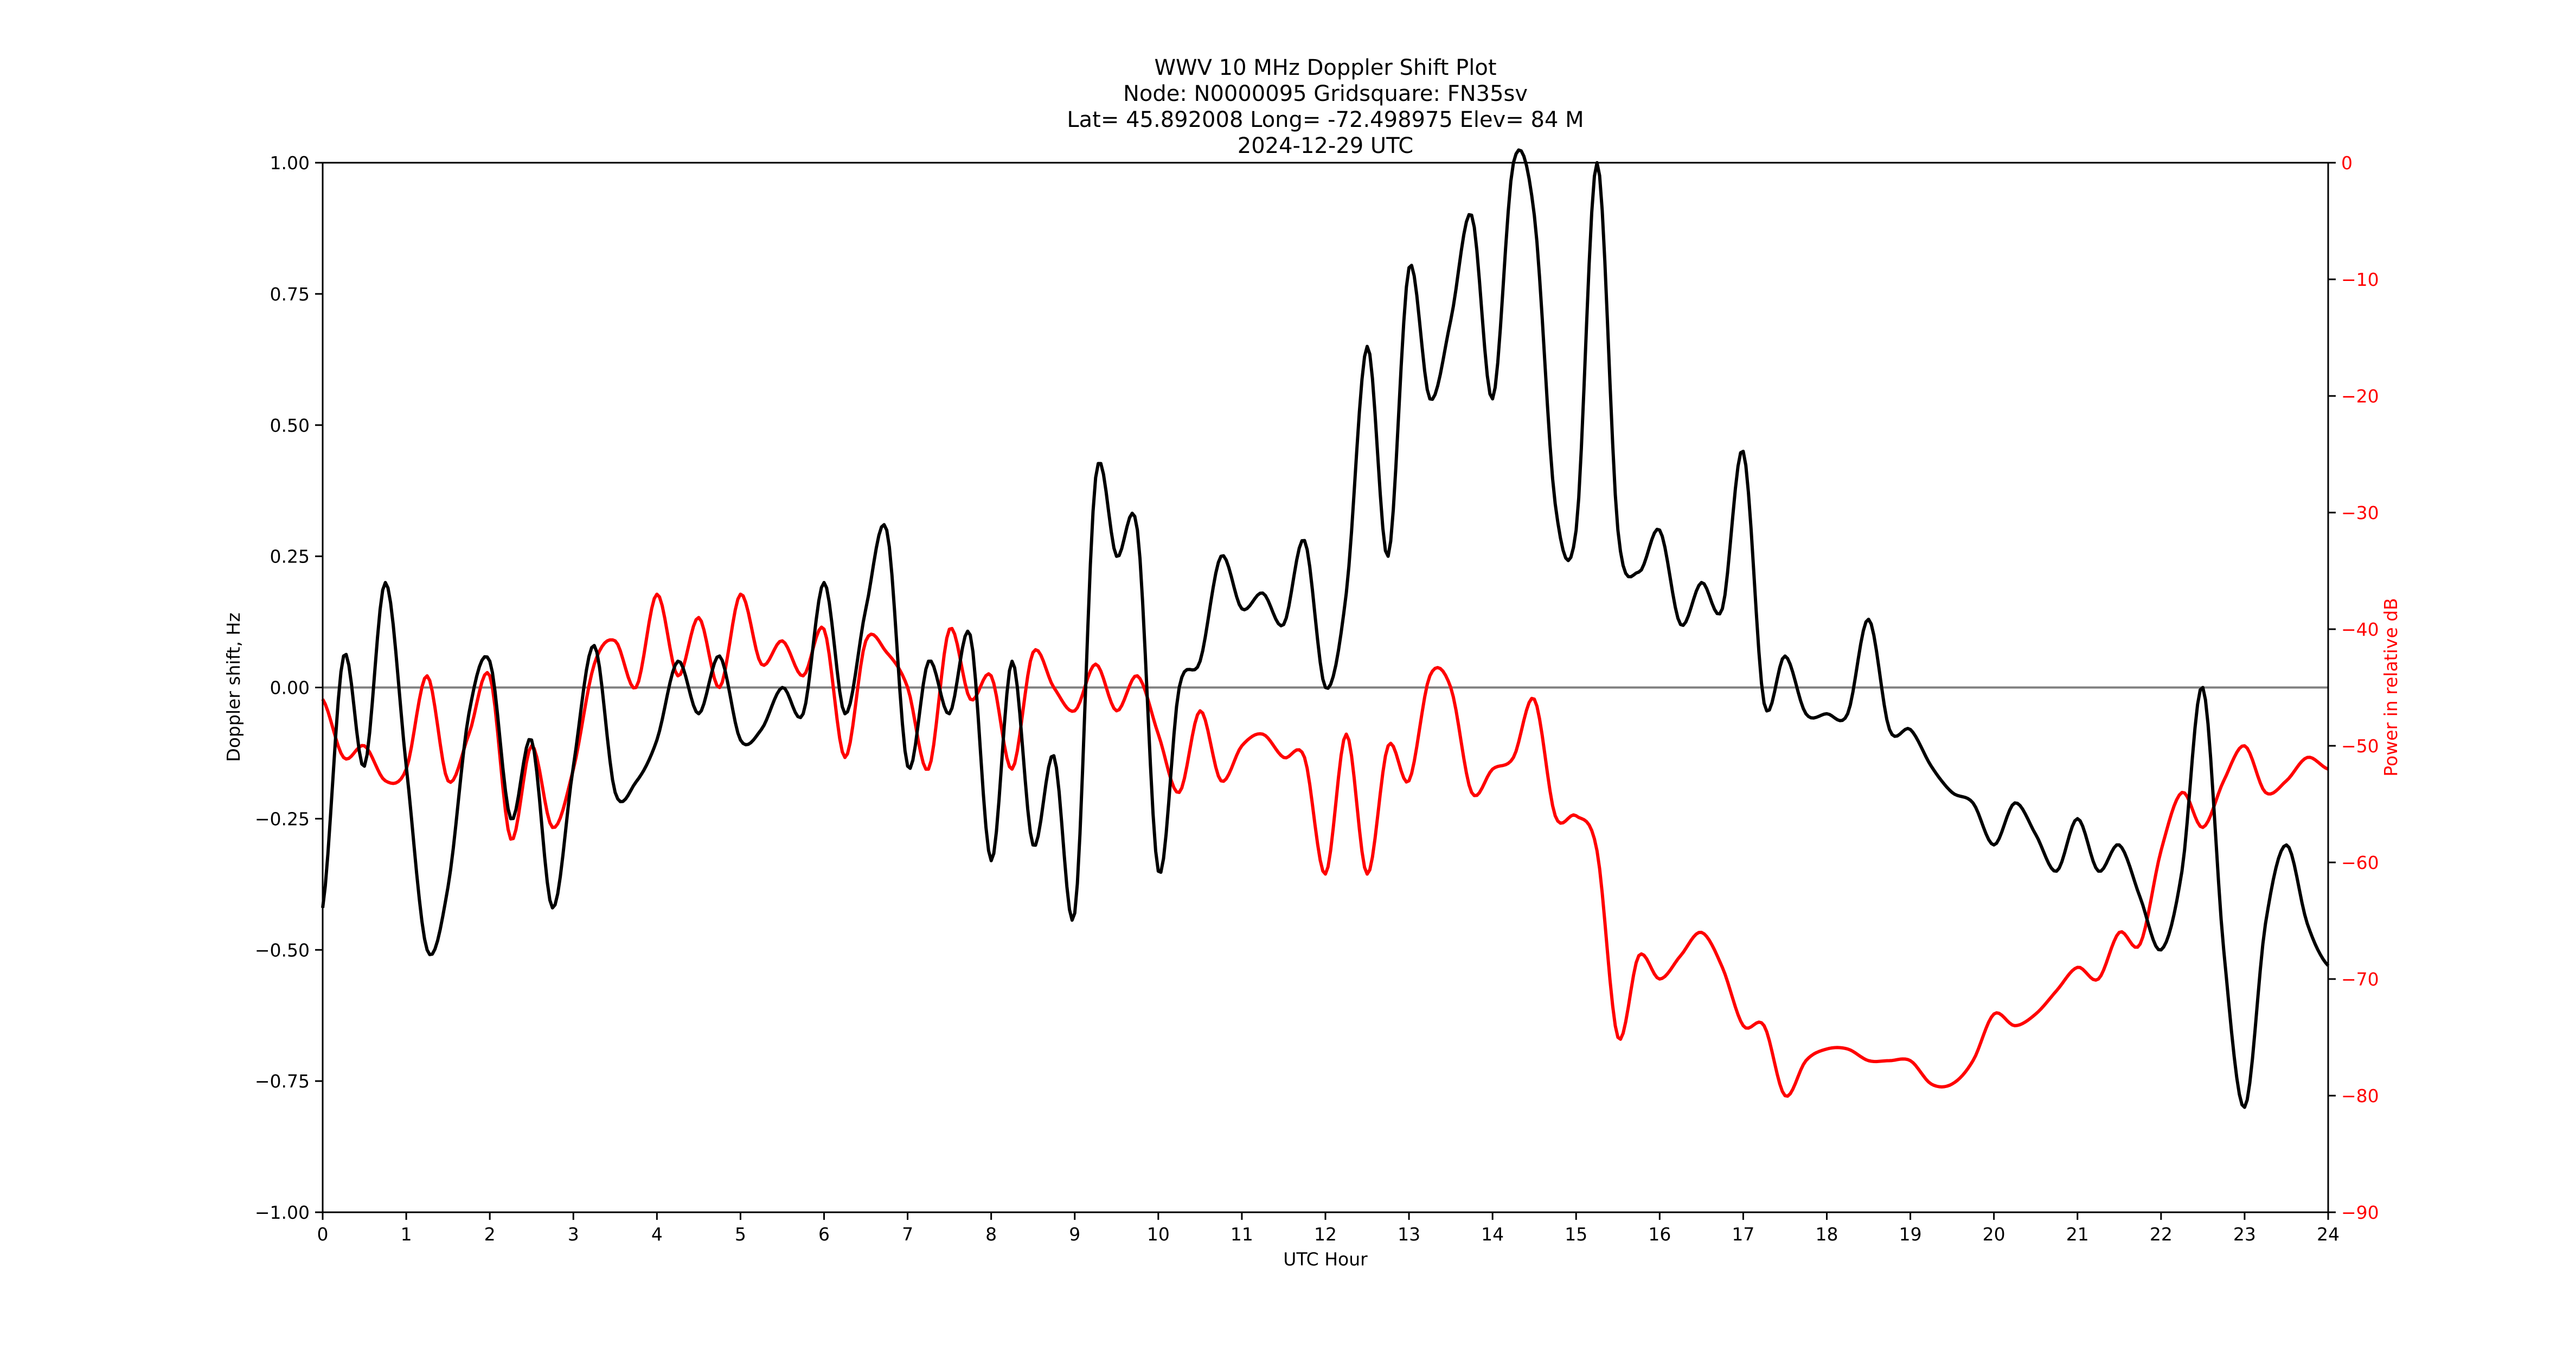 The width and height of the screenshot is (2576, 1356). I want to click on x-tick-label: 16, so click(1659, 1234).